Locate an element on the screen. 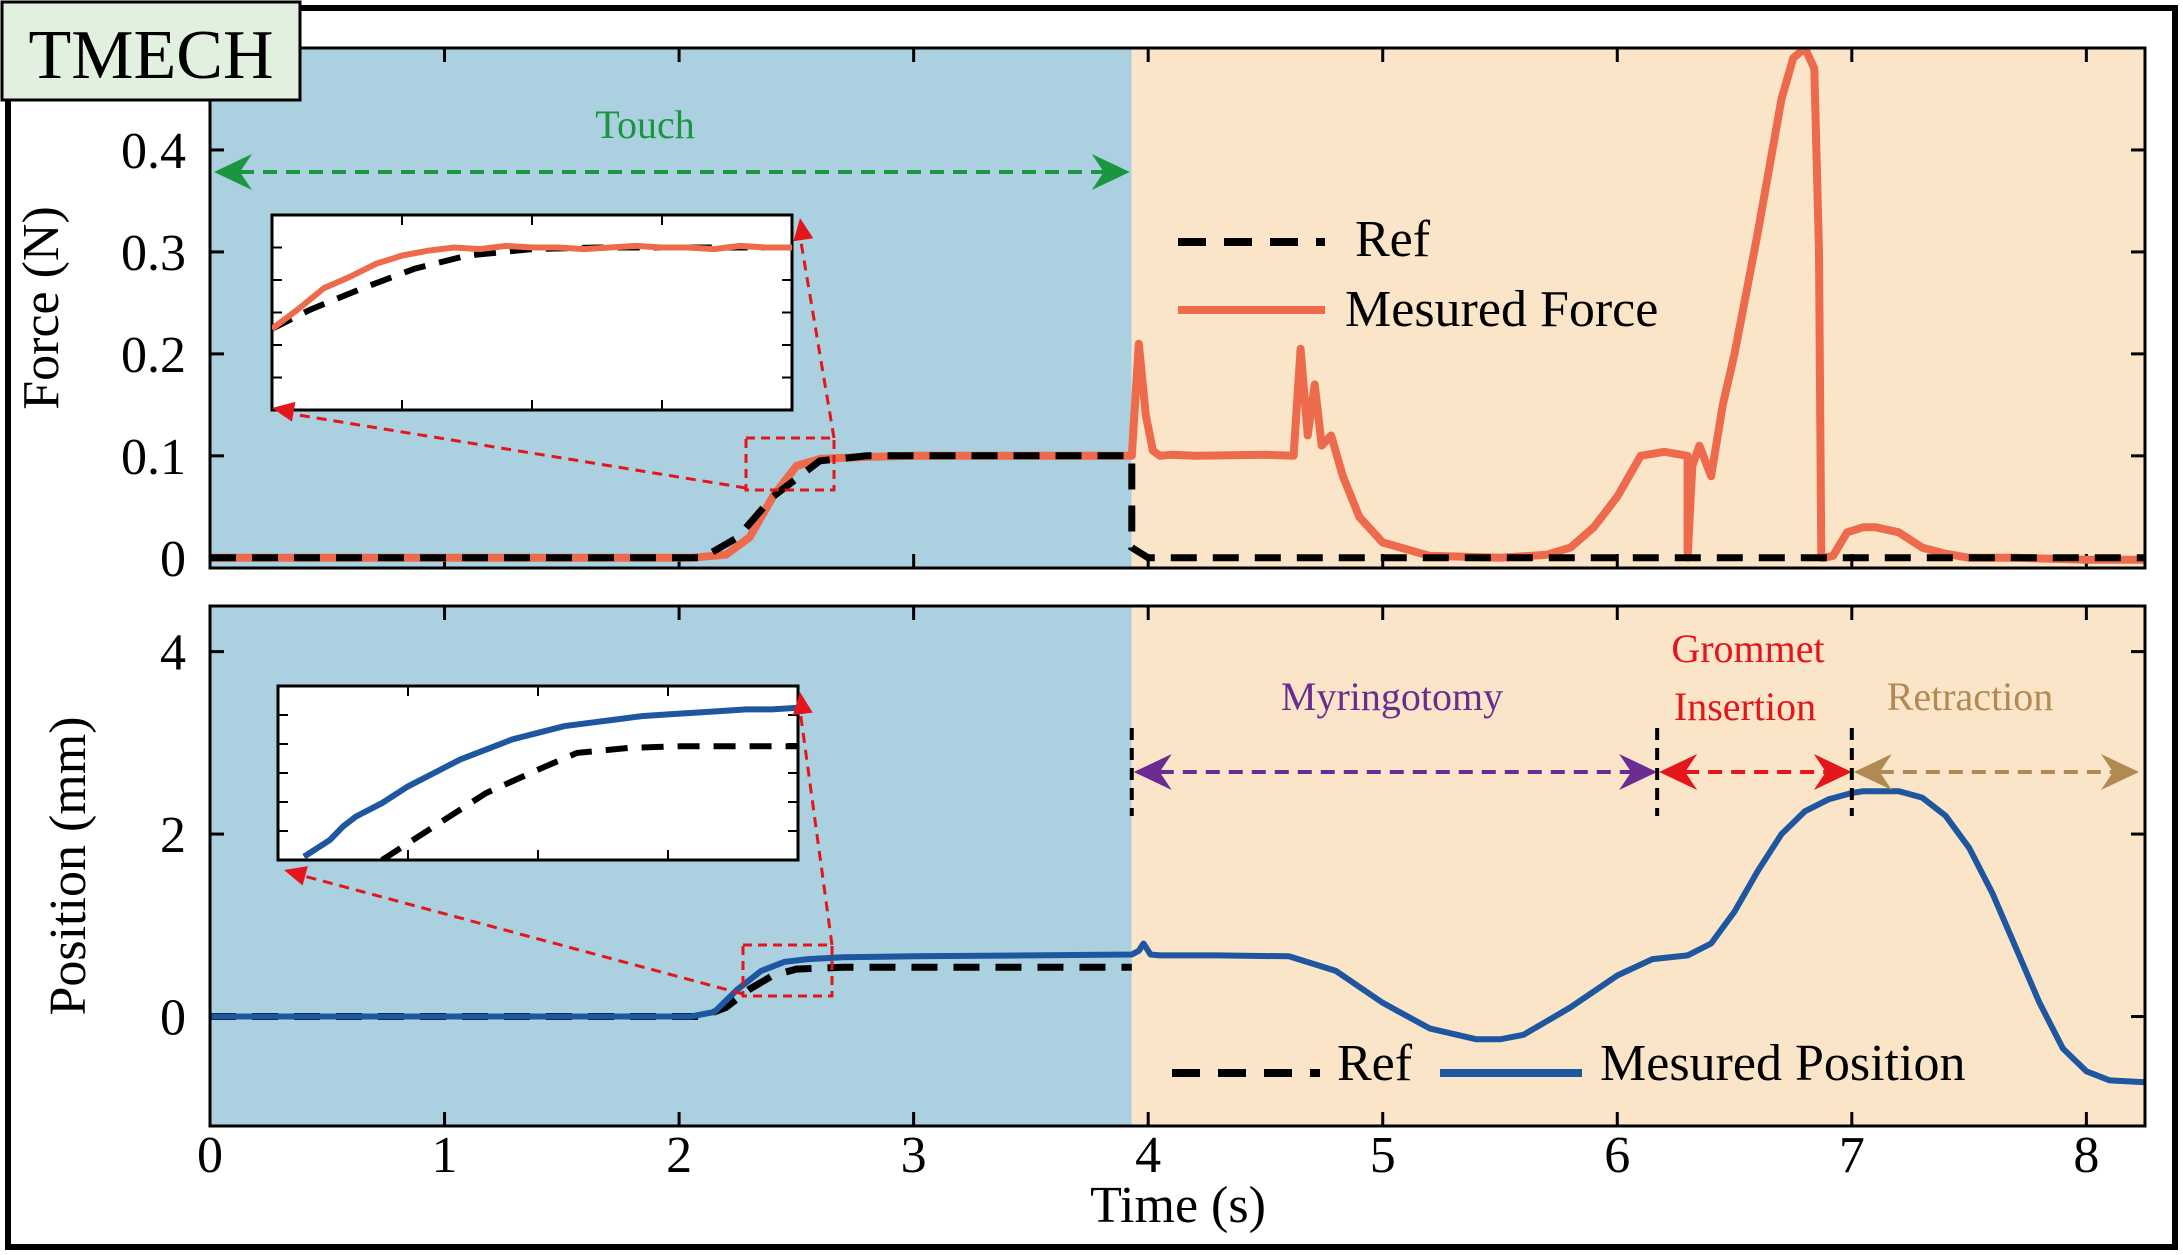  x-tick-label: 0 is located at coordinates (210, 1155).